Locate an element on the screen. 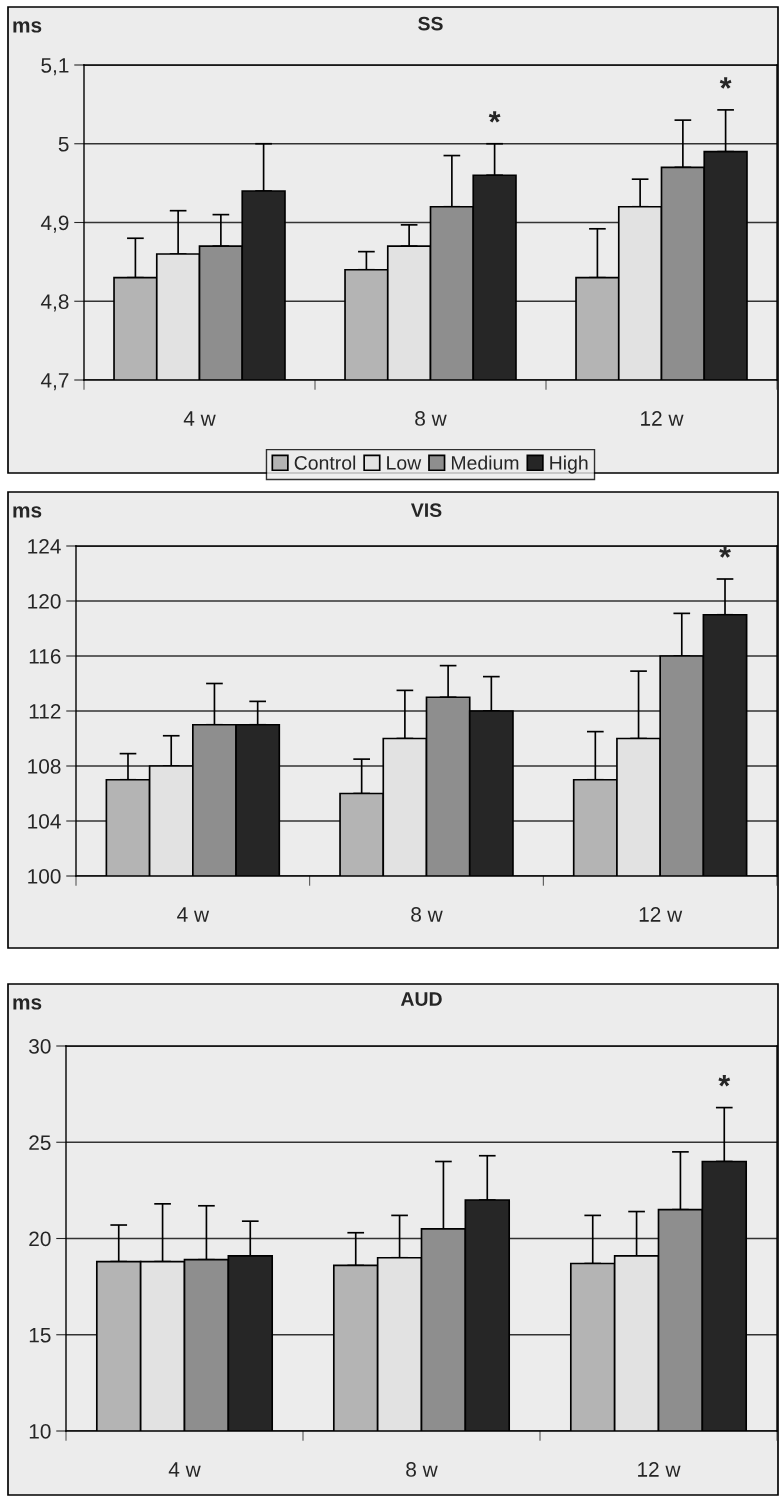 Image resolution: width=780 pixels, height=1501 pixels. y-tick-label: 15 is located at coordinates (40, 1335).